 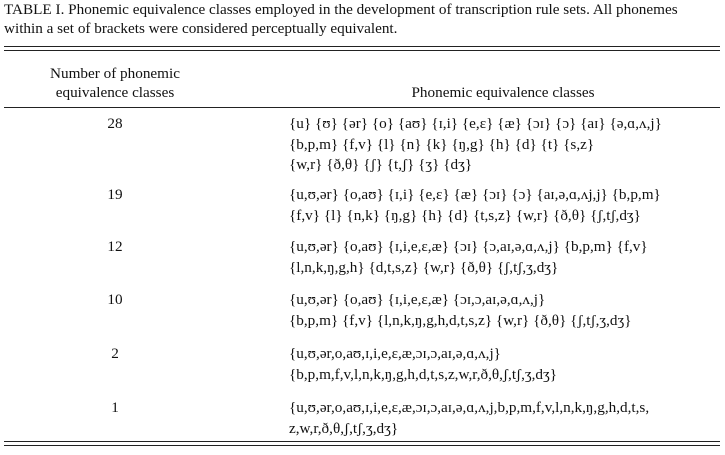 What do you see at coordinates (115, 299) in the screenshot?
I see `row-number-10: 10` at bounding box center [115, 299].